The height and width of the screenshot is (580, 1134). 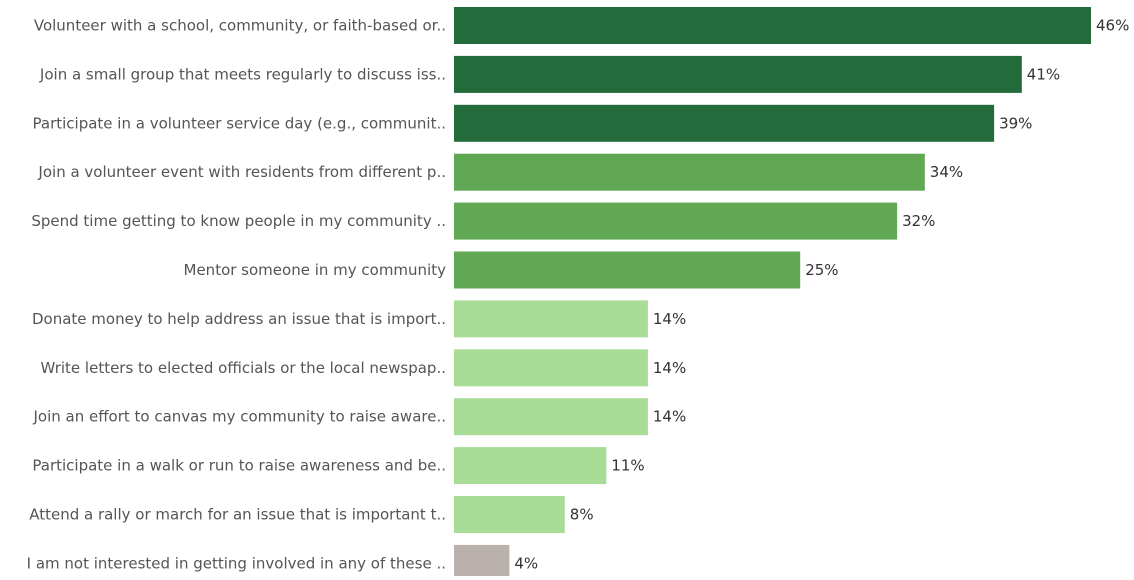 I want to click on category-label-6: Mentor someone in my community, so click(x=315, y=270).